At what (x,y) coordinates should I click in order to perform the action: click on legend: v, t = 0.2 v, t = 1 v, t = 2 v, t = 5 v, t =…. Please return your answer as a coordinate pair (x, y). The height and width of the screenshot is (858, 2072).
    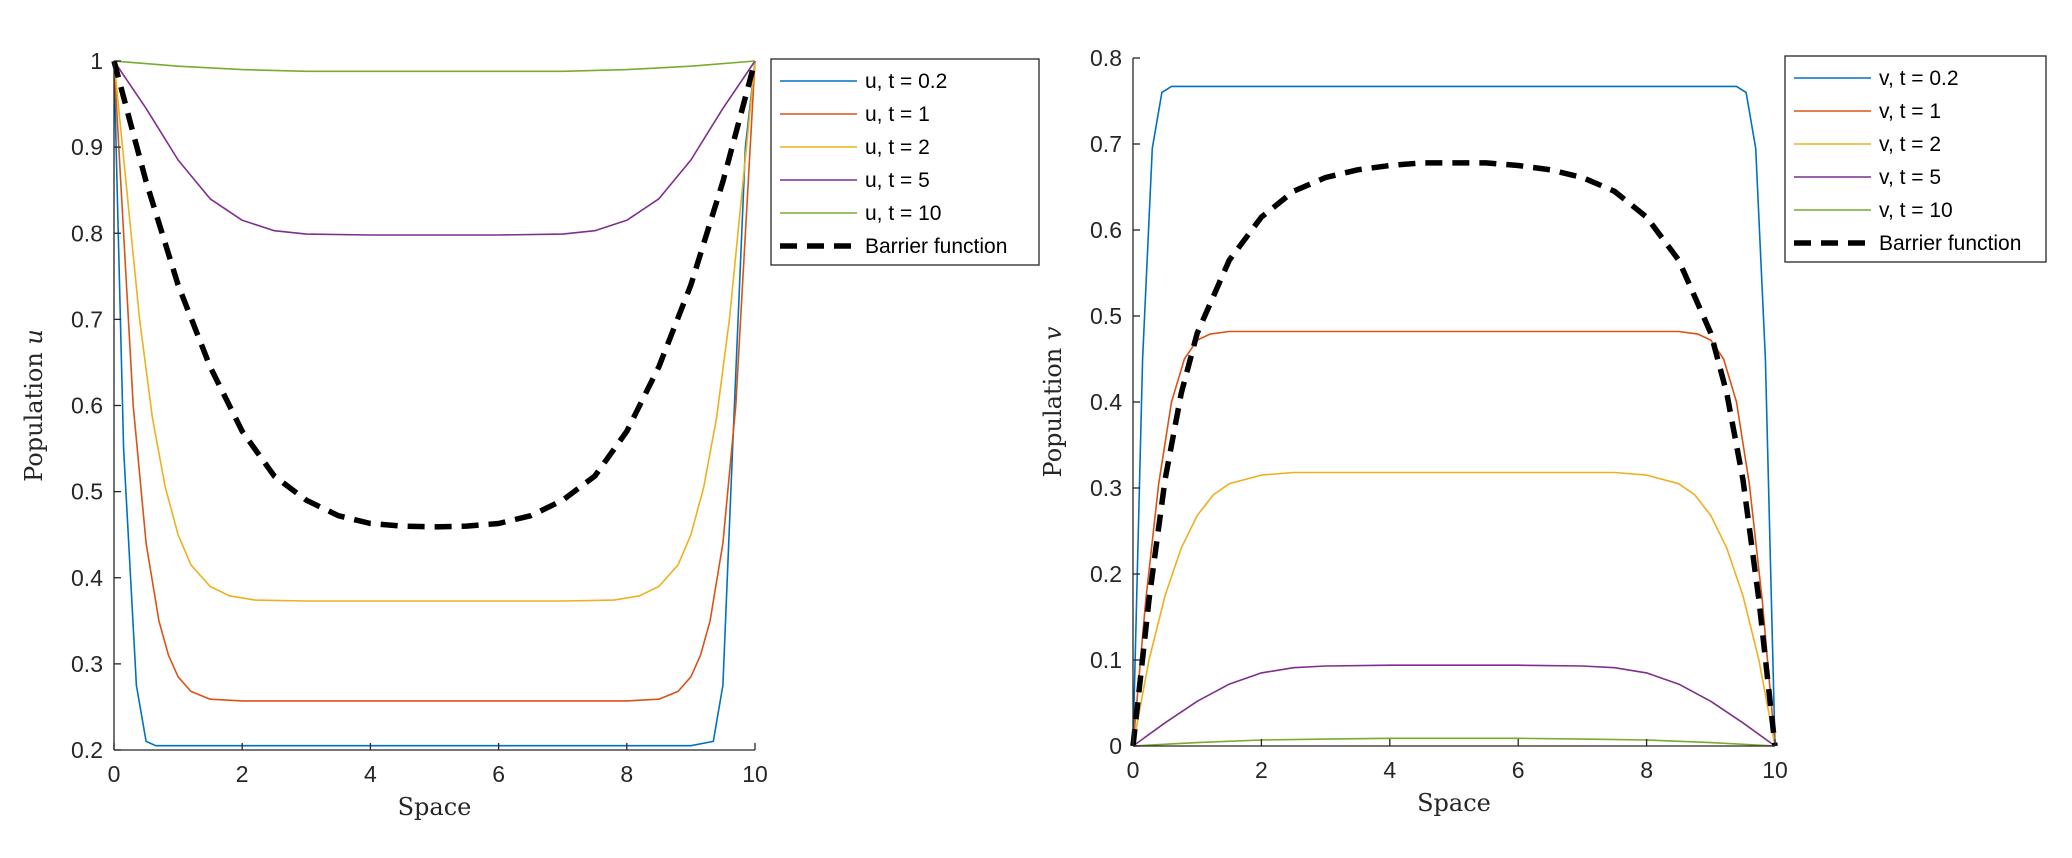
    Looking at the image, I should click on (1915, 159).